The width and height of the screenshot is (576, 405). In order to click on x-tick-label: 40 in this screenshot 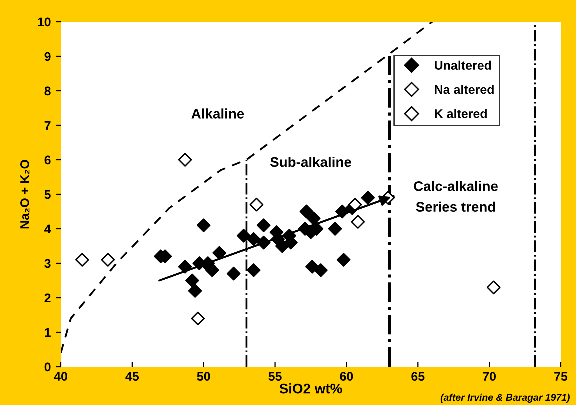, I will do `click(61, 377)`.